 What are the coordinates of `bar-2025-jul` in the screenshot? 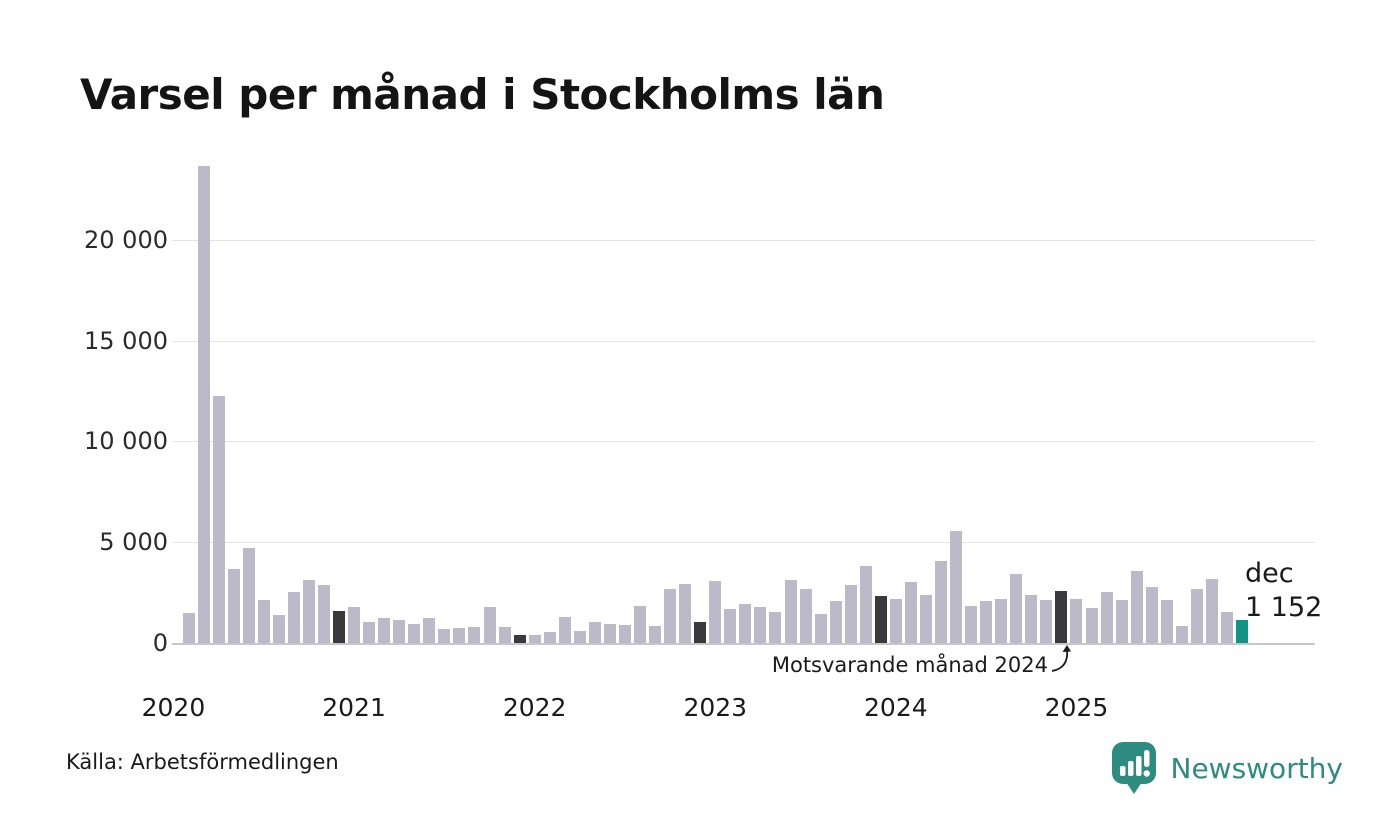 It's located at (1166, 621).